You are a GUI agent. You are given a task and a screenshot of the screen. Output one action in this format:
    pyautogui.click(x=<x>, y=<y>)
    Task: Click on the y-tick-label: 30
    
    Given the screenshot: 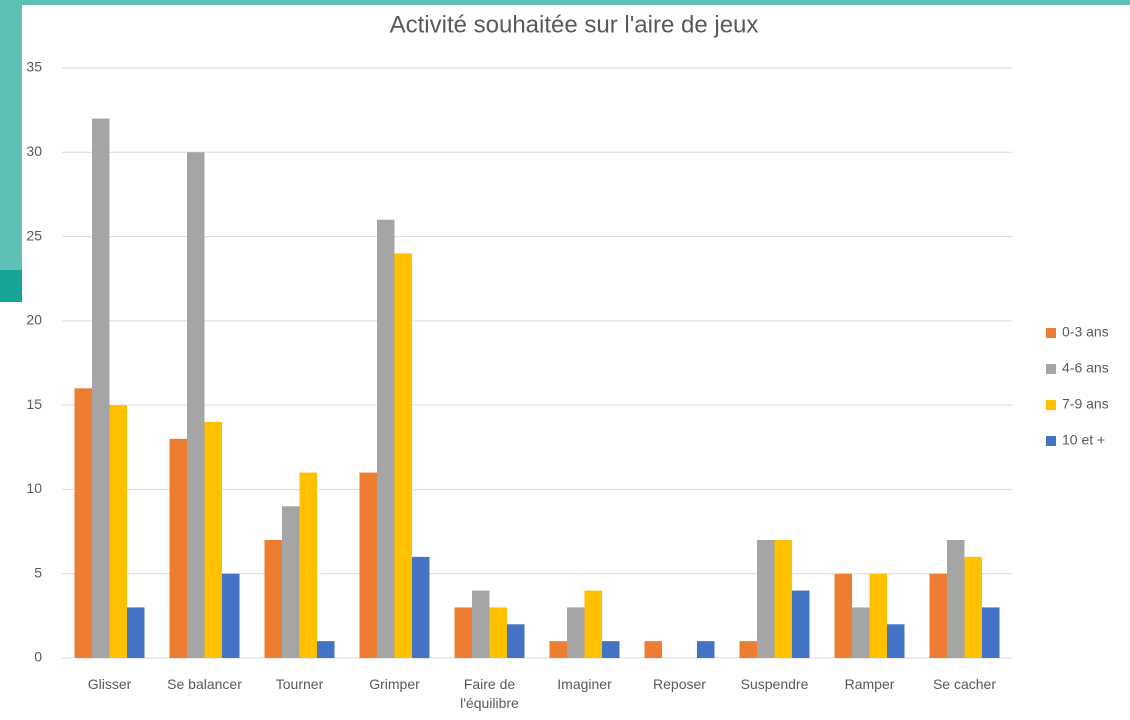 What is the action you would take?
    pyautogui.click(x=34, y=151)
    